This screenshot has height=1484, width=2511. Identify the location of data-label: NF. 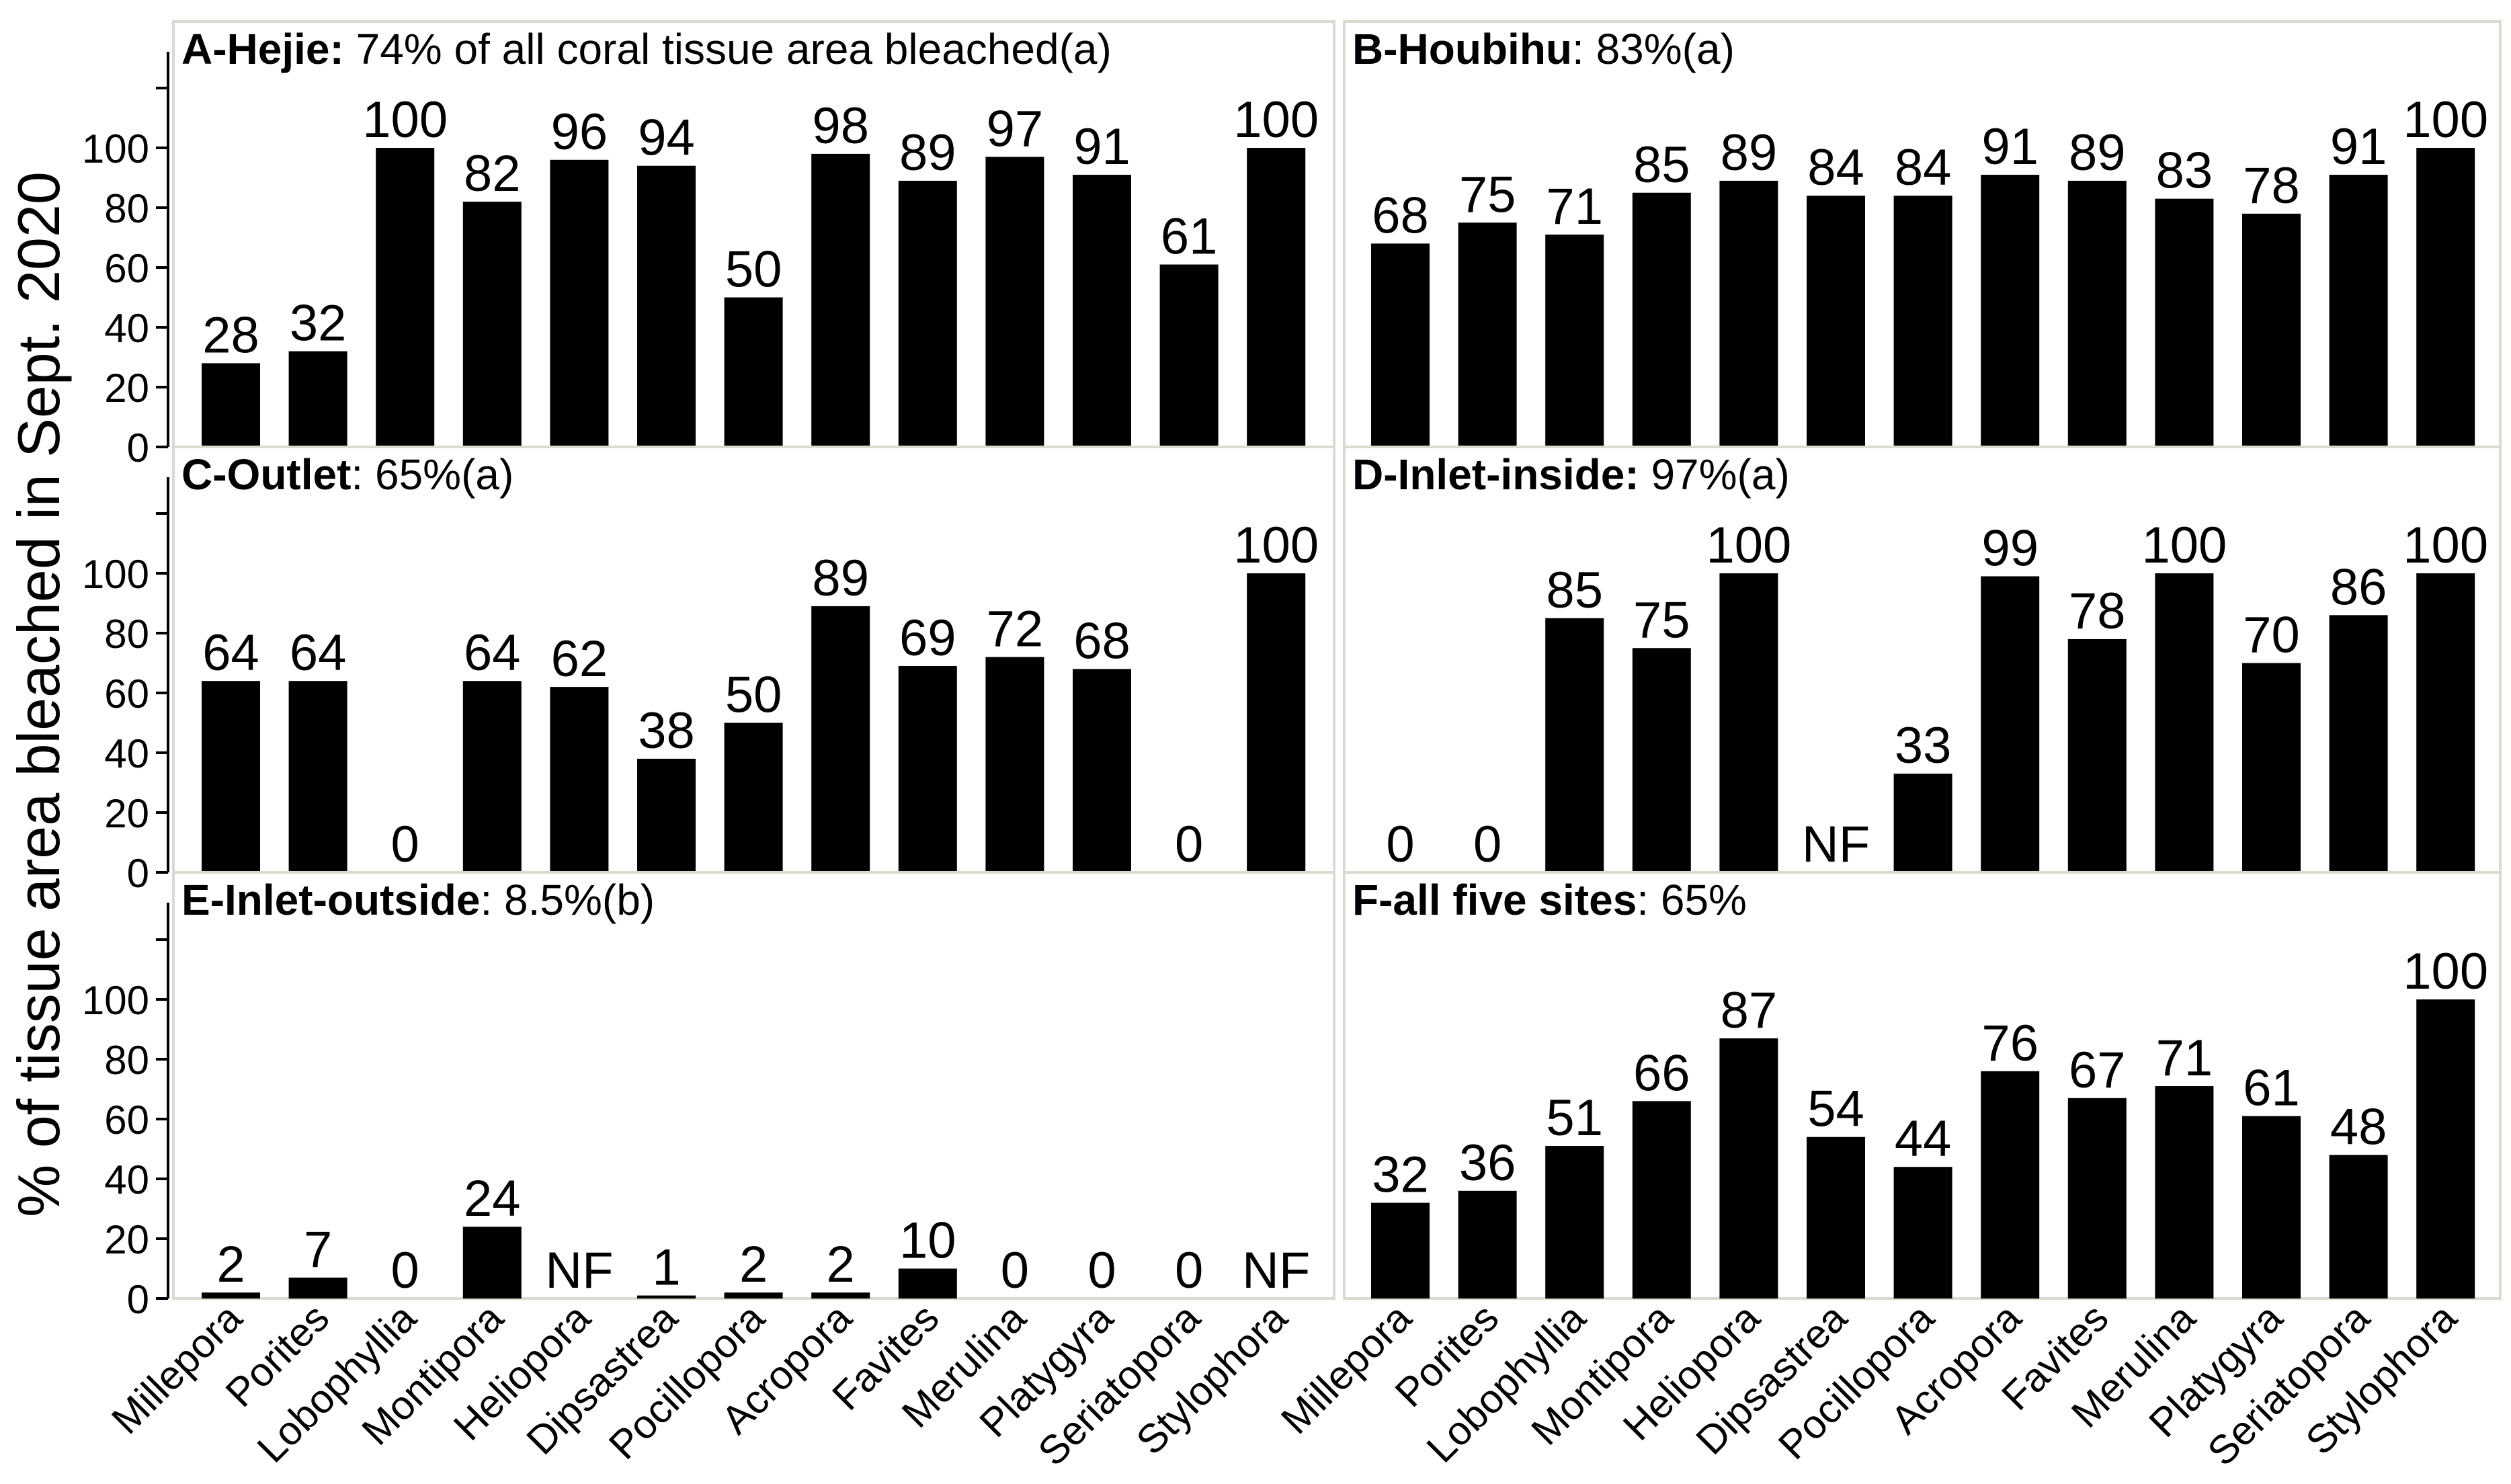
(1276, 1270).